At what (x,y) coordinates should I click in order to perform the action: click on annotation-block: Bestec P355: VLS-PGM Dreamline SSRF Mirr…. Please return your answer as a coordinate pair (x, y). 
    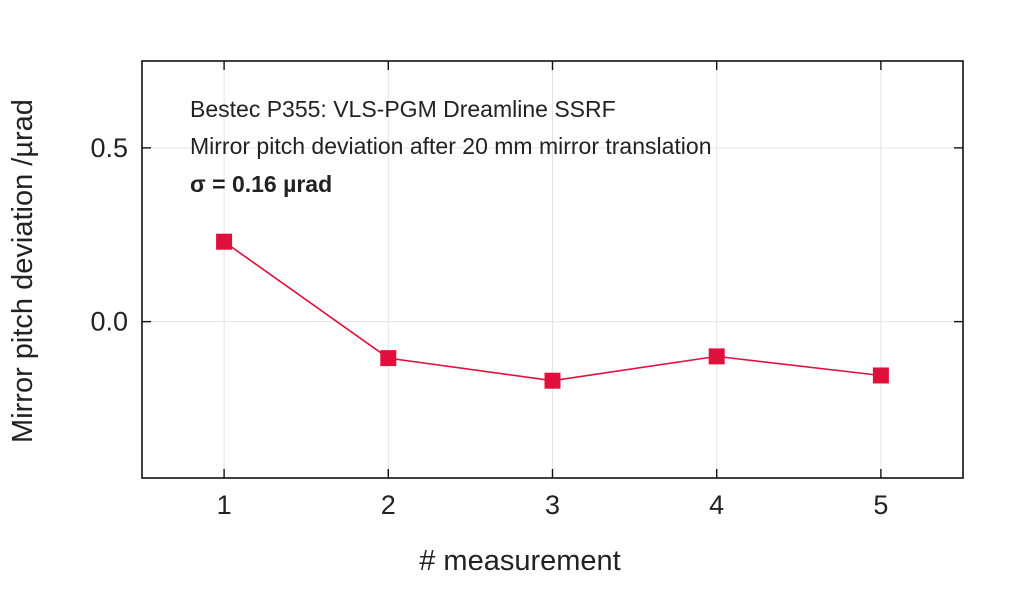
    Looking at the image, I should click on (451, 146).